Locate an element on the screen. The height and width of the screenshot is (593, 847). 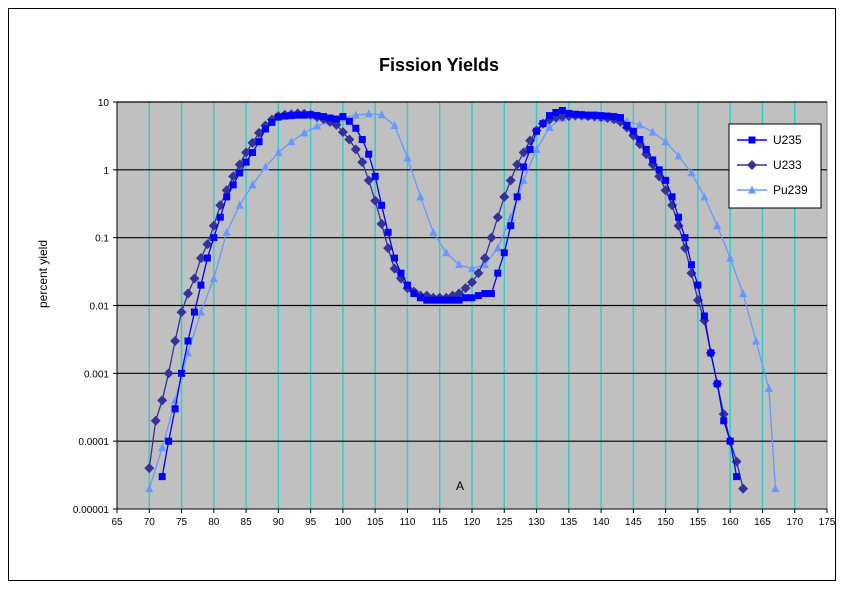
x-tick-label: 95 is located at coordinates (311, 522).